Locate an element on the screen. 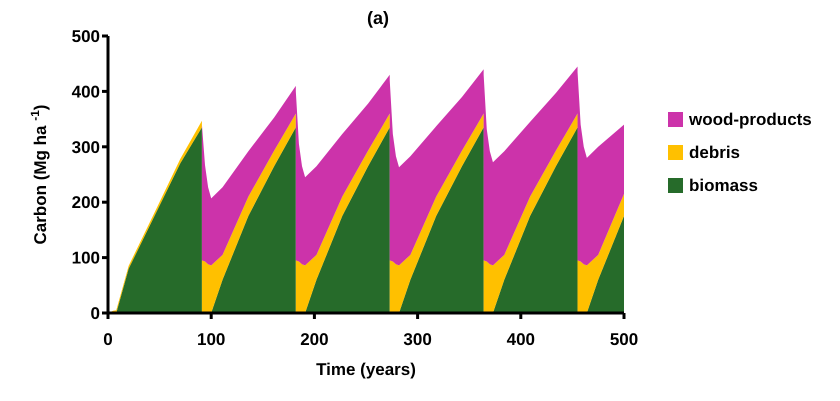 The width and height of the screenshot is (840, 401). y-tick-label: 200 is located at coordinates (86, 202).